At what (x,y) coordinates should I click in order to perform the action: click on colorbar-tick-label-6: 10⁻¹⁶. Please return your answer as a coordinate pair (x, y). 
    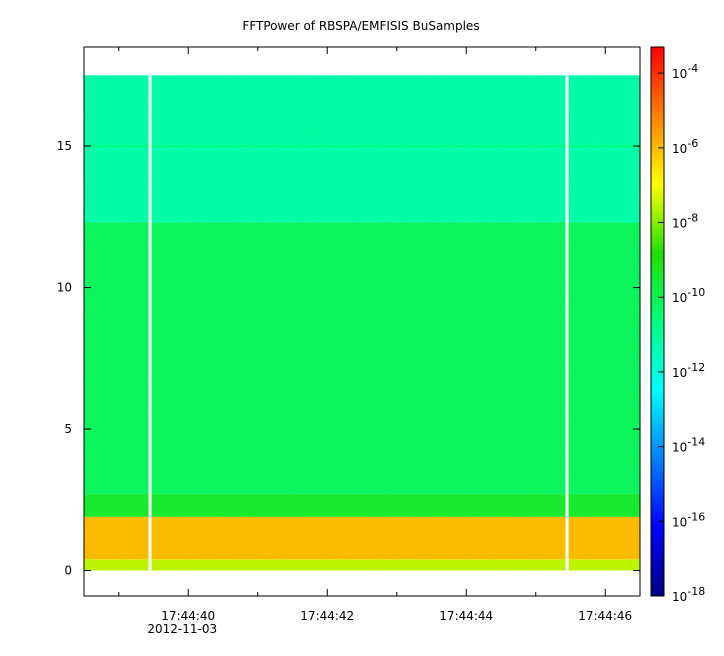
    Looking at the image, I should click on (688, 519).